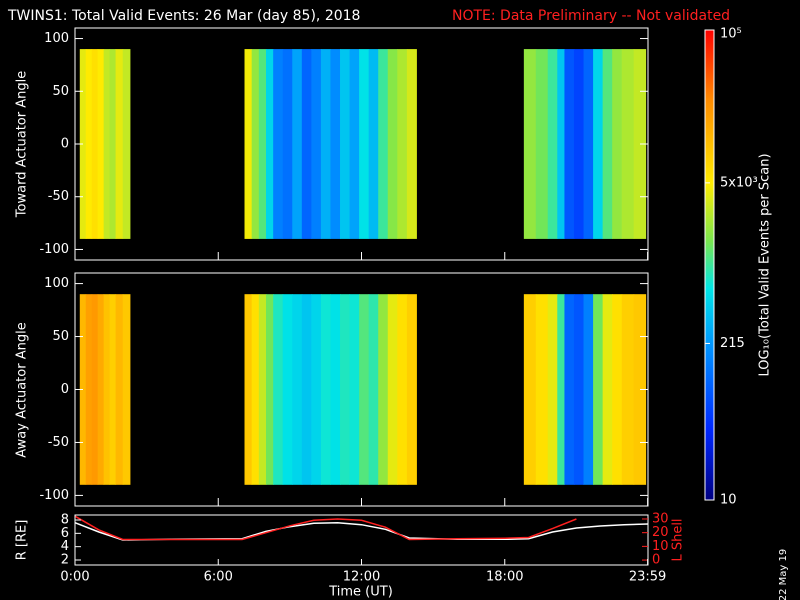  What do you see at coordinates (56, 283) in the screenshot?
I see `y-tick-label: 100` at bounding box center [56, 283].